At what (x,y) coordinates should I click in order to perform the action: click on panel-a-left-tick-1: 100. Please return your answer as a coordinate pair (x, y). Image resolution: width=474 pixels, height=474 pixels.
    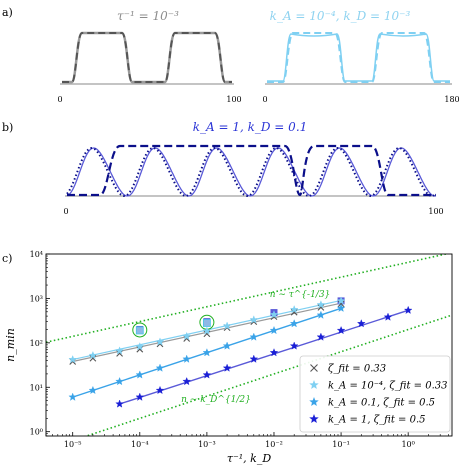
    Looking at the image, I should click on (233, 99).